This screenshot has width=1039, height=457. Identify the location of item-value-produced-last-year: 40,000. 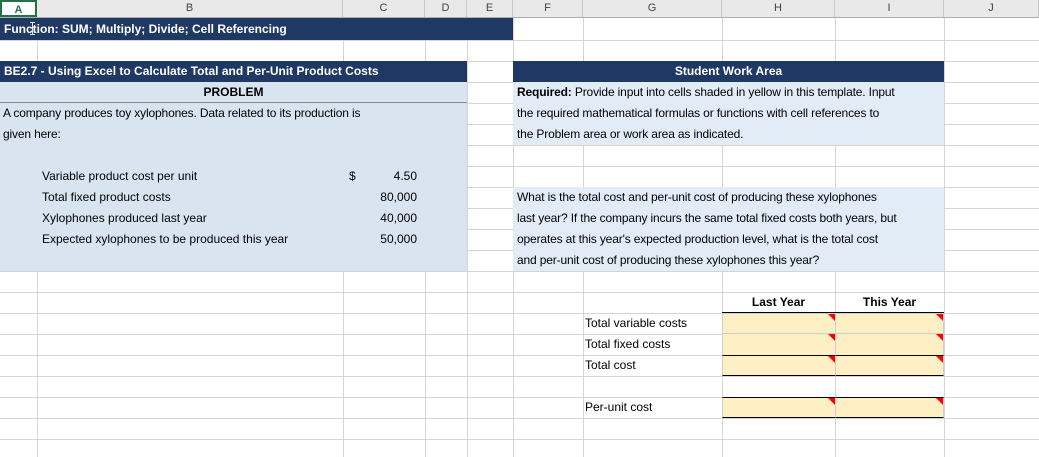
(381, 218).